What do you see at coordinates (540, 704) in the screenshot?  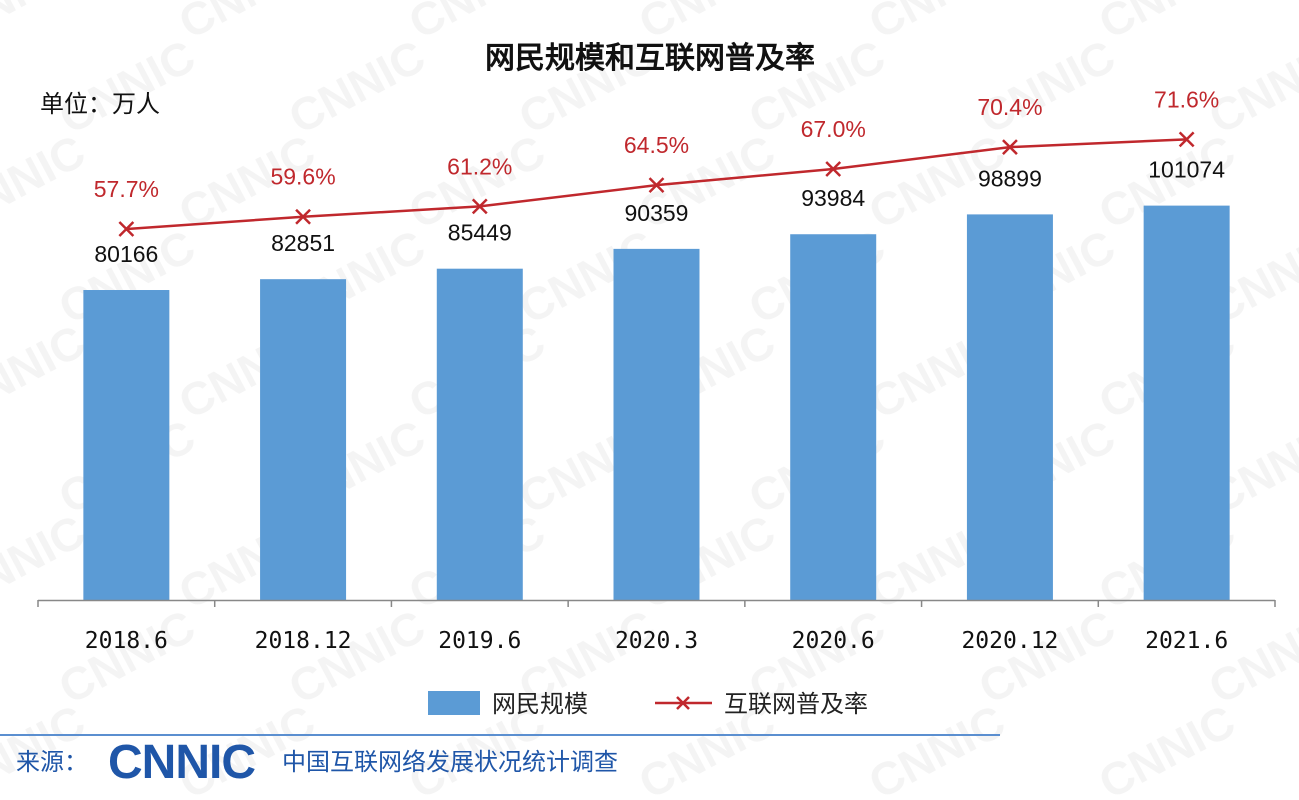 I see `legend-label-bar: 网民规模` at bounding box center [540, 704].